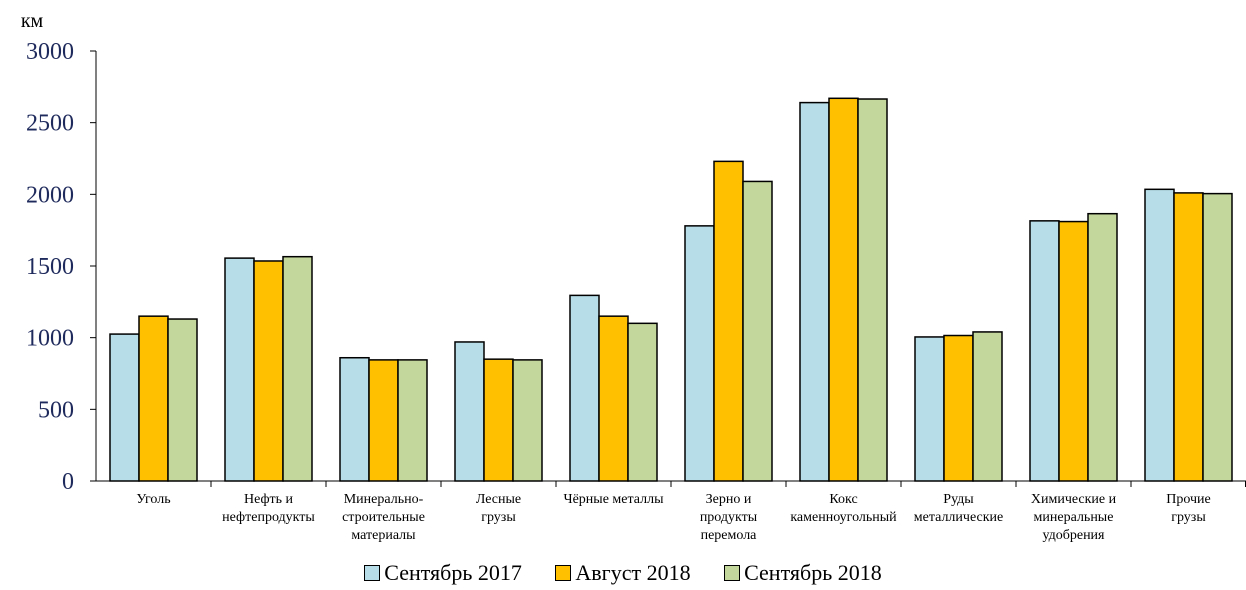 This screenshot has height=590, width=1246. What do you see at coordinates (1074, 517) in the screenshot?
I see `x-tick-label: минеральные` at bounding box center [1074, 517].